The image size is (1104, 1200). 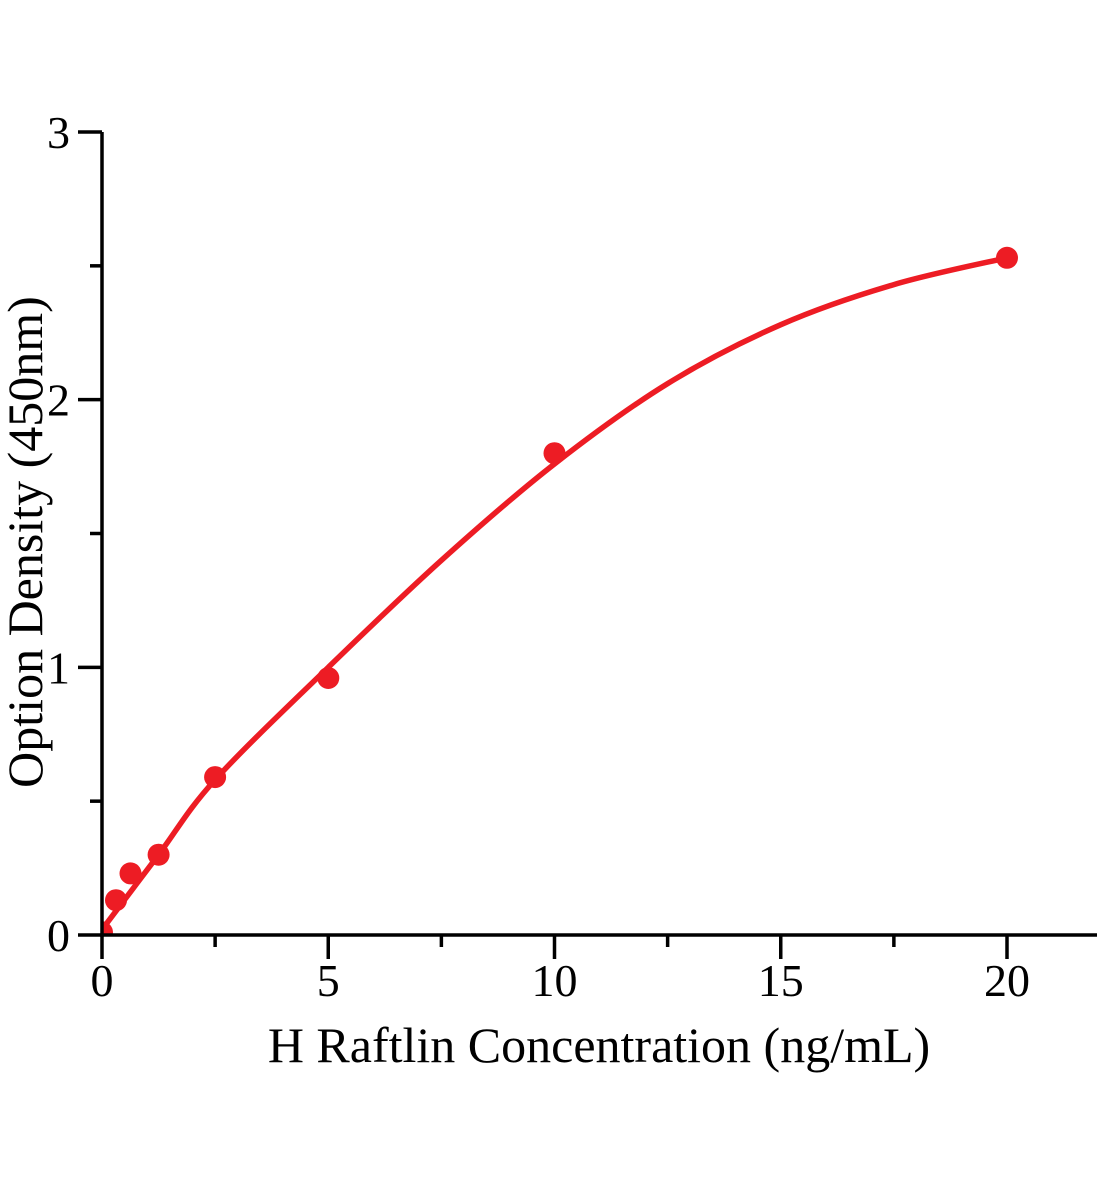 What do you see at coordinates (555, 980) in the screenshot?
I see `x-tick-label: 10` at bounding box center [555, 980].